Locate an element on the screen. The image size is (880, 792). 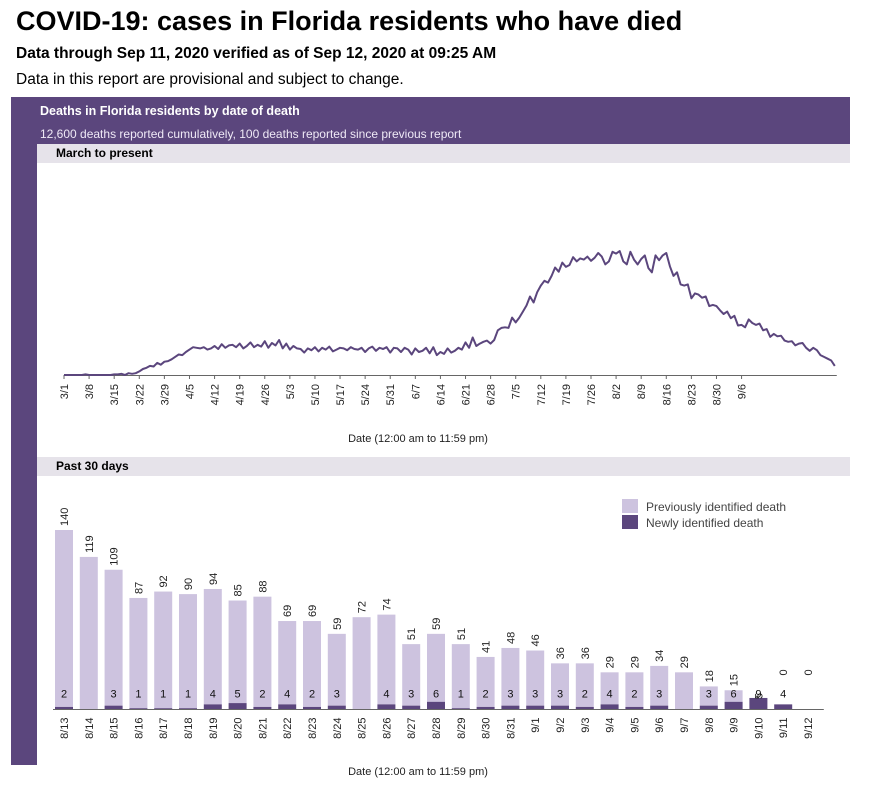
legend-label-newly-identified: Newly identified death is located at coordinates (704, 523).